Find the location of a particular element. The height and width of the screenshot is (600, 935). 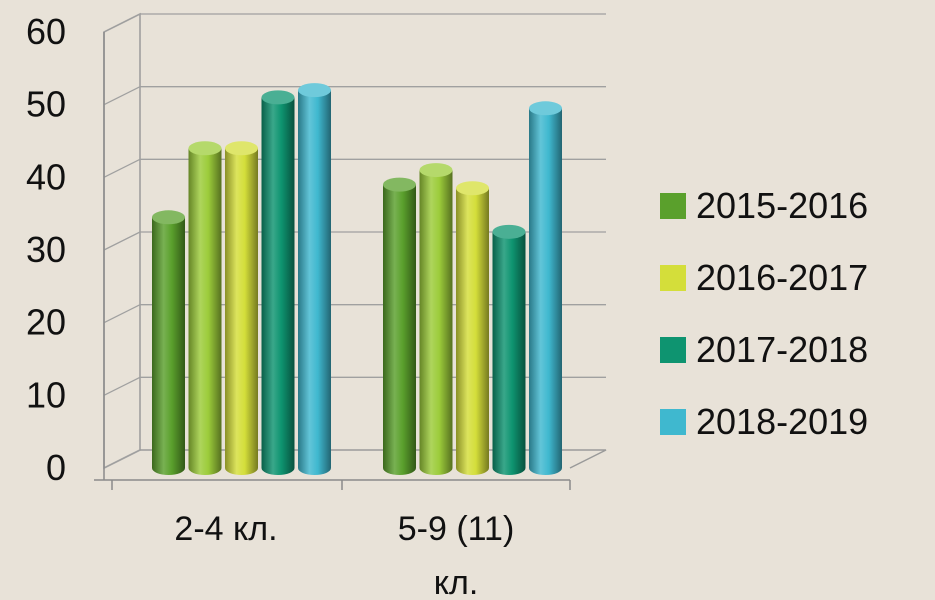

y-tick-label: 40 is located at coordinates (46, 176).